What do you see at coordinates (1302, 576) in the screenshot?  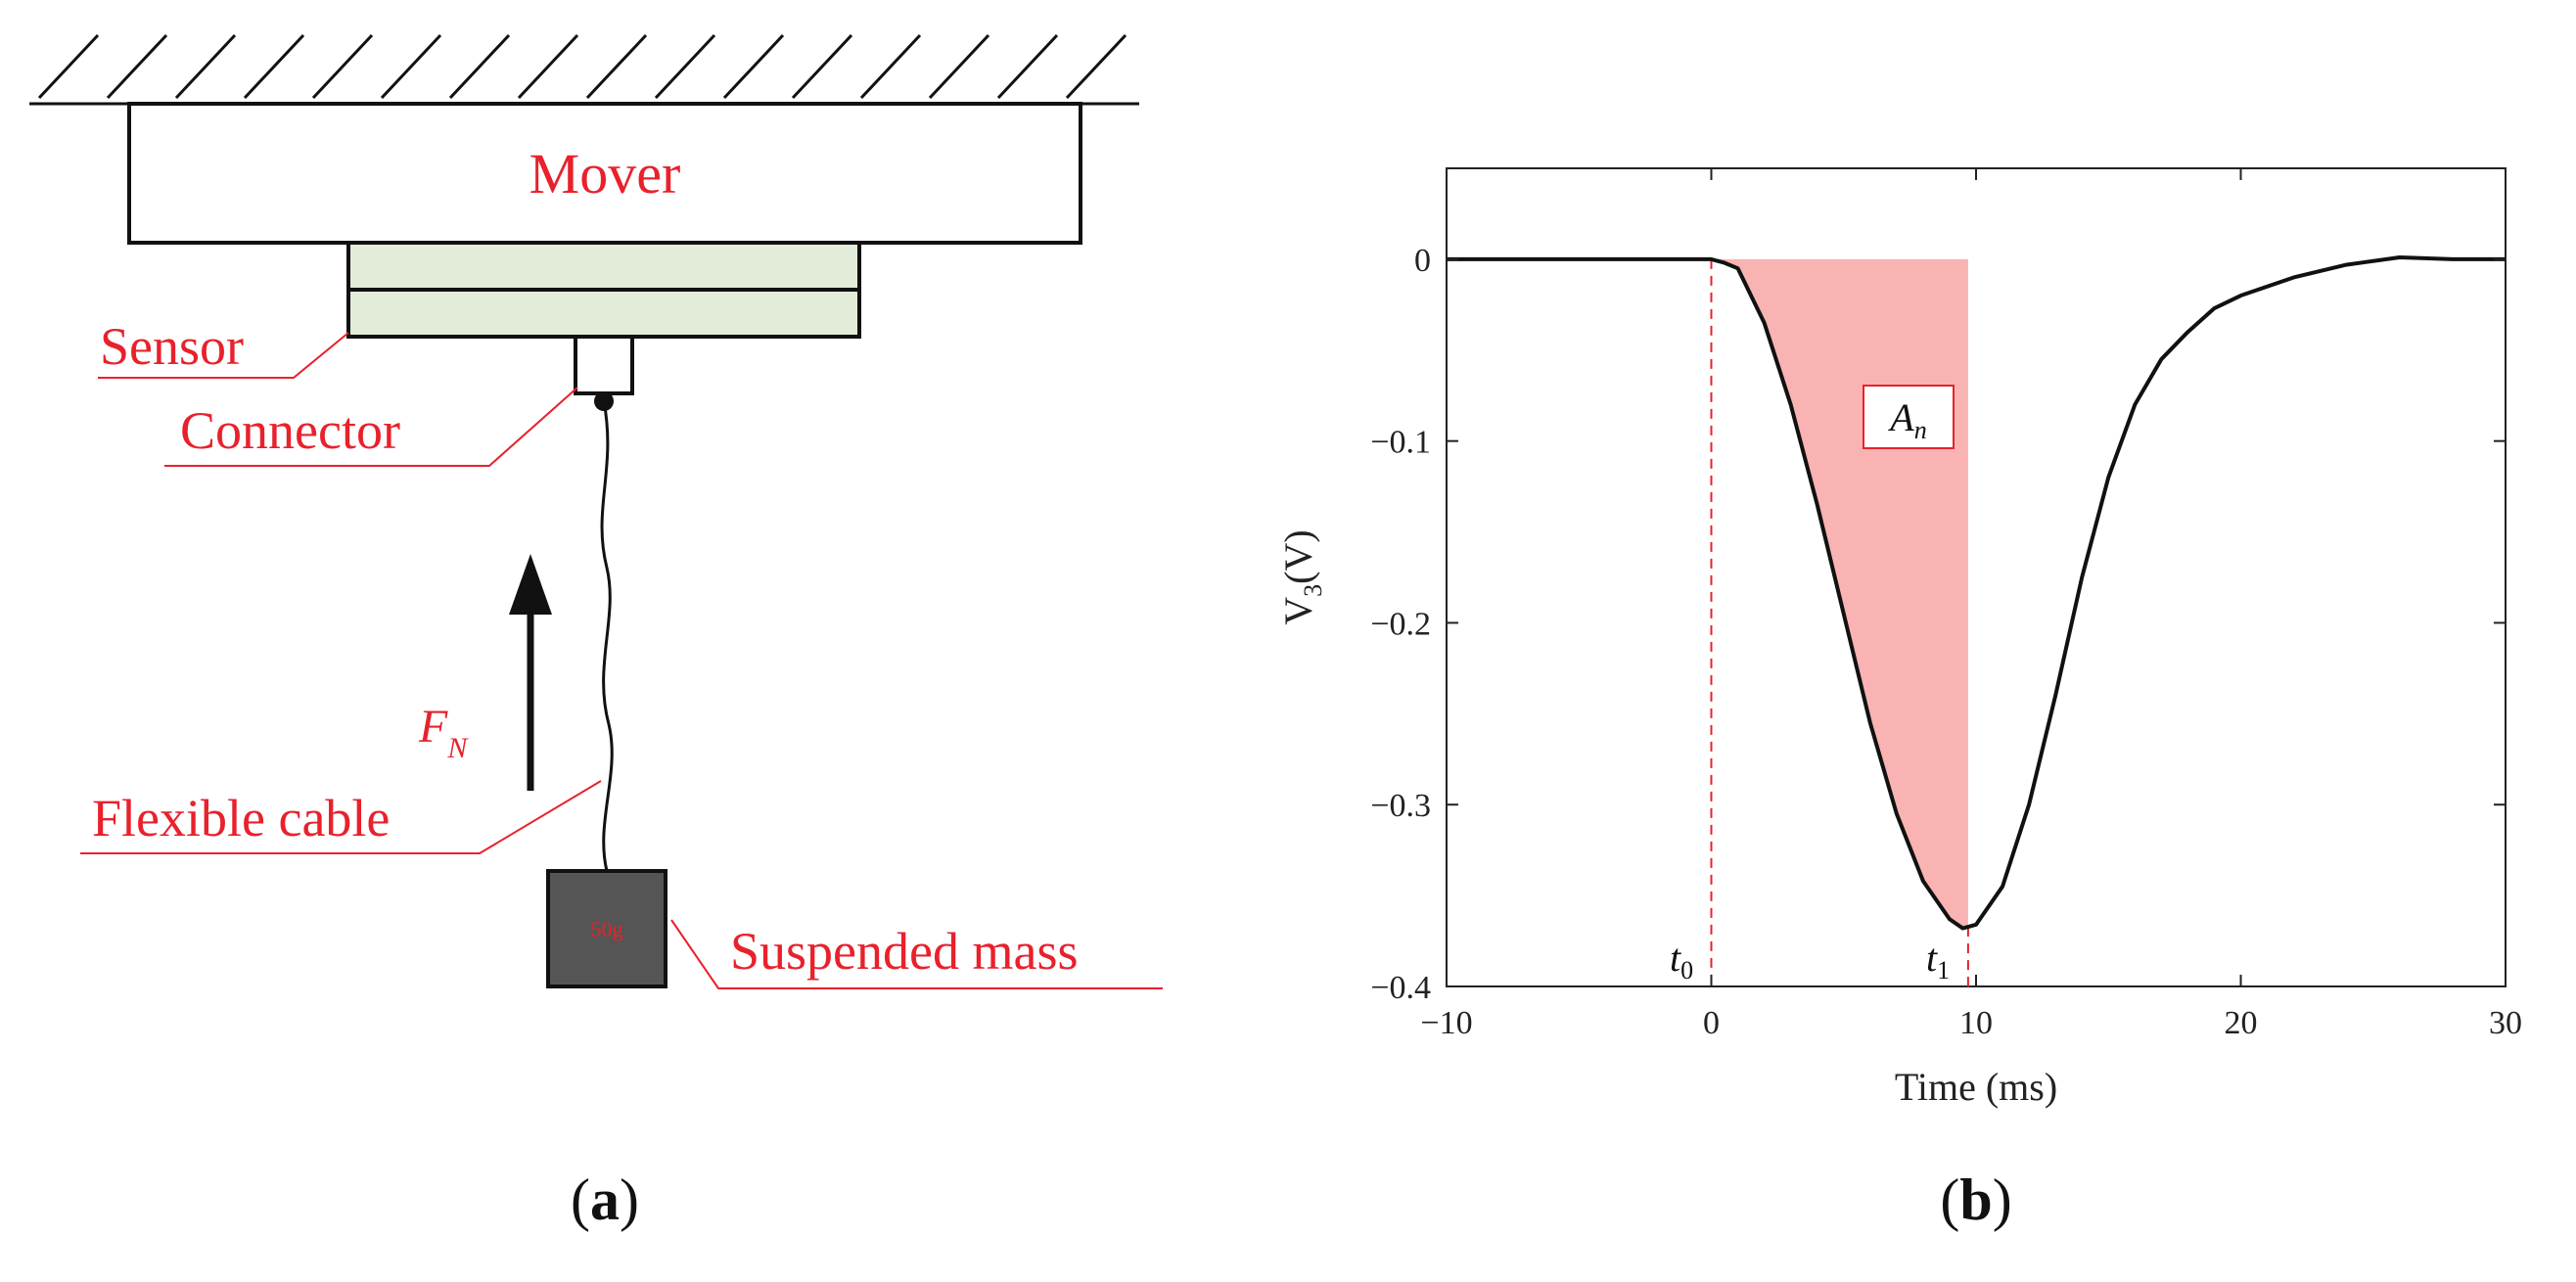 I see `y-axis-label: V3(V)` at bounding box center [1302, 576].